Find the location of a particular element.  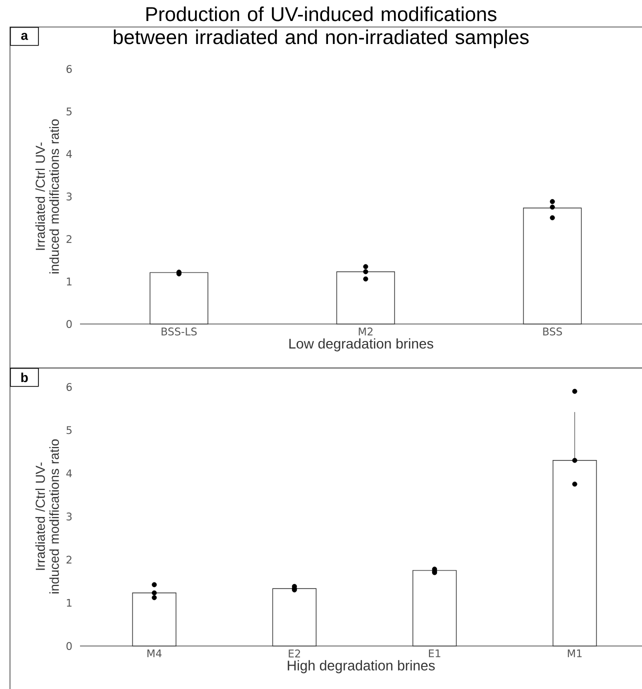

x-tick-label: BSS-LS is located at coordinates (179, 332).